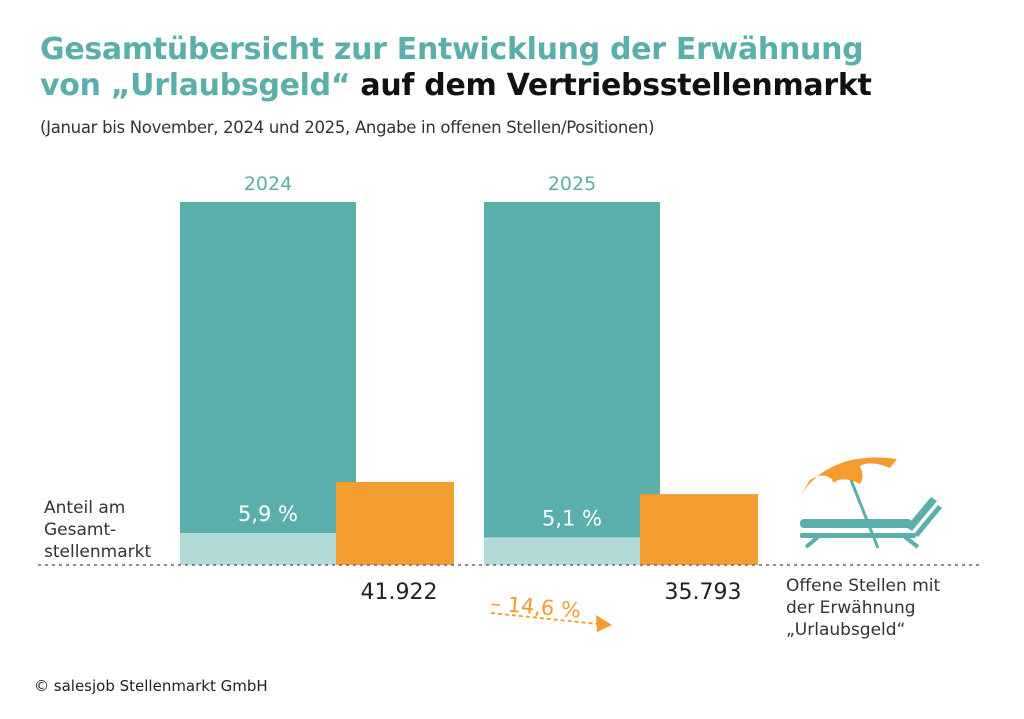 The image size is (1024, 719). What do you see at coordinates (268, 514) in the screenshot?
I see `share-label: 5,9 %` at bounding box center [268, 514].